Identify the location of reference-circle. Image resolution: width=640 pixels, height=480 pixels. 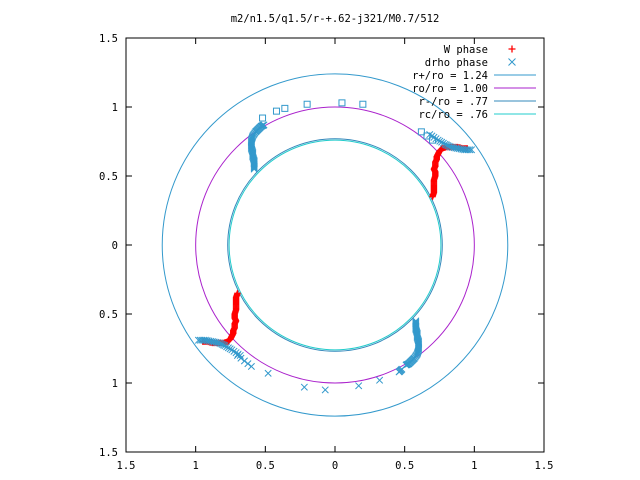
(335, 245).